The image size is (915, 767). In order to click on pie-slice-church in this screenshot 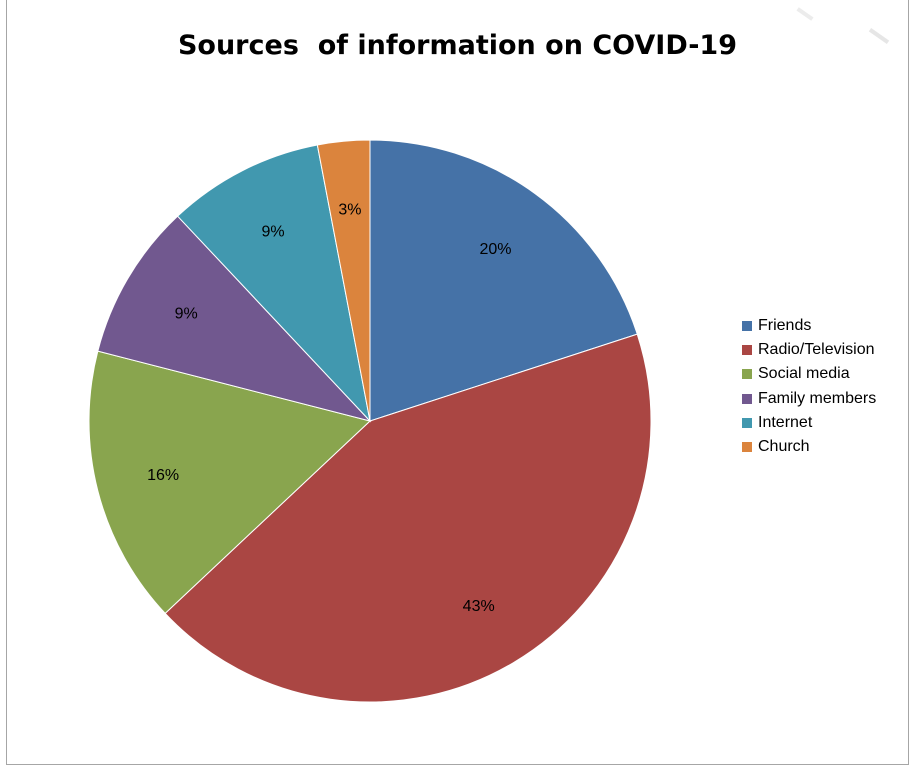, I will do `click(343, 280)`.